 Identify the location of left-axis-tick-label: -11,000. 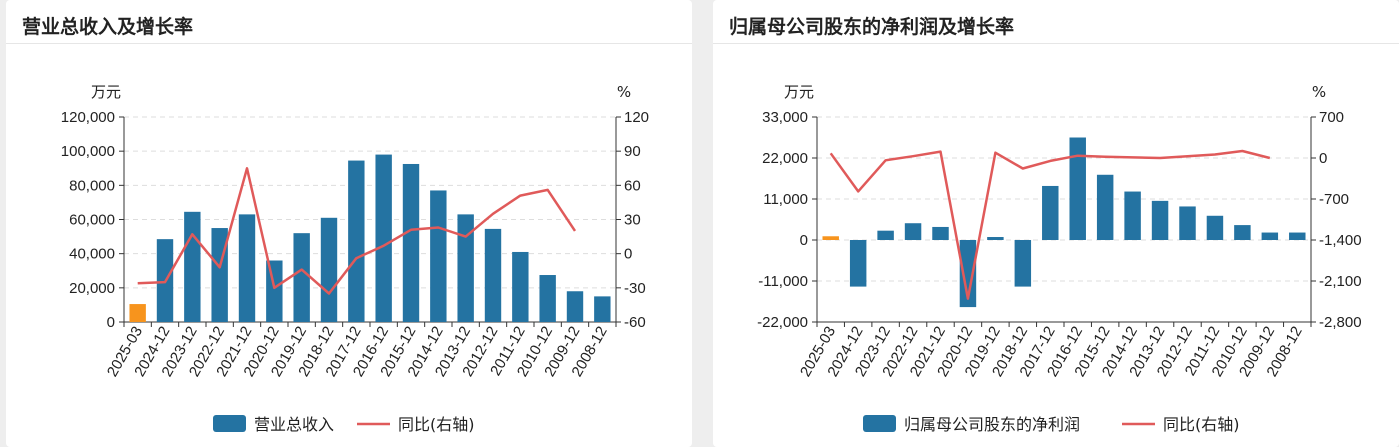
(783, 281).